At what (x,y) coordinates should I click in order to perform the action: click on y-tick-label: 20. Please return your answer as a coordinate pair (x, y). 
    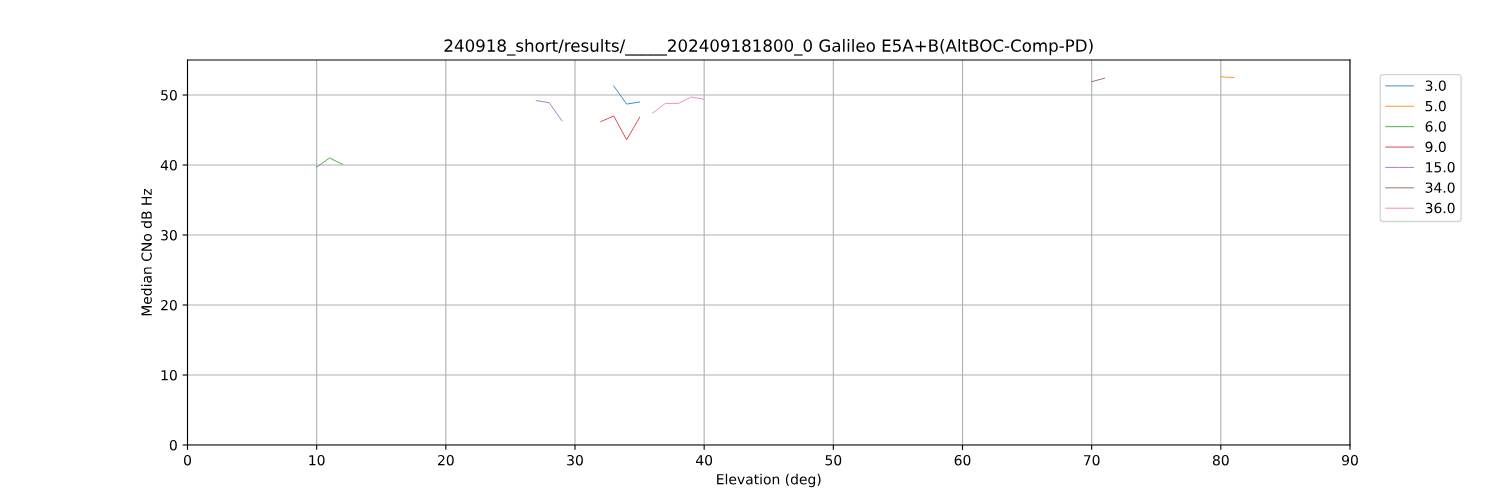
    Looking at the image, I should click on (169, 305).